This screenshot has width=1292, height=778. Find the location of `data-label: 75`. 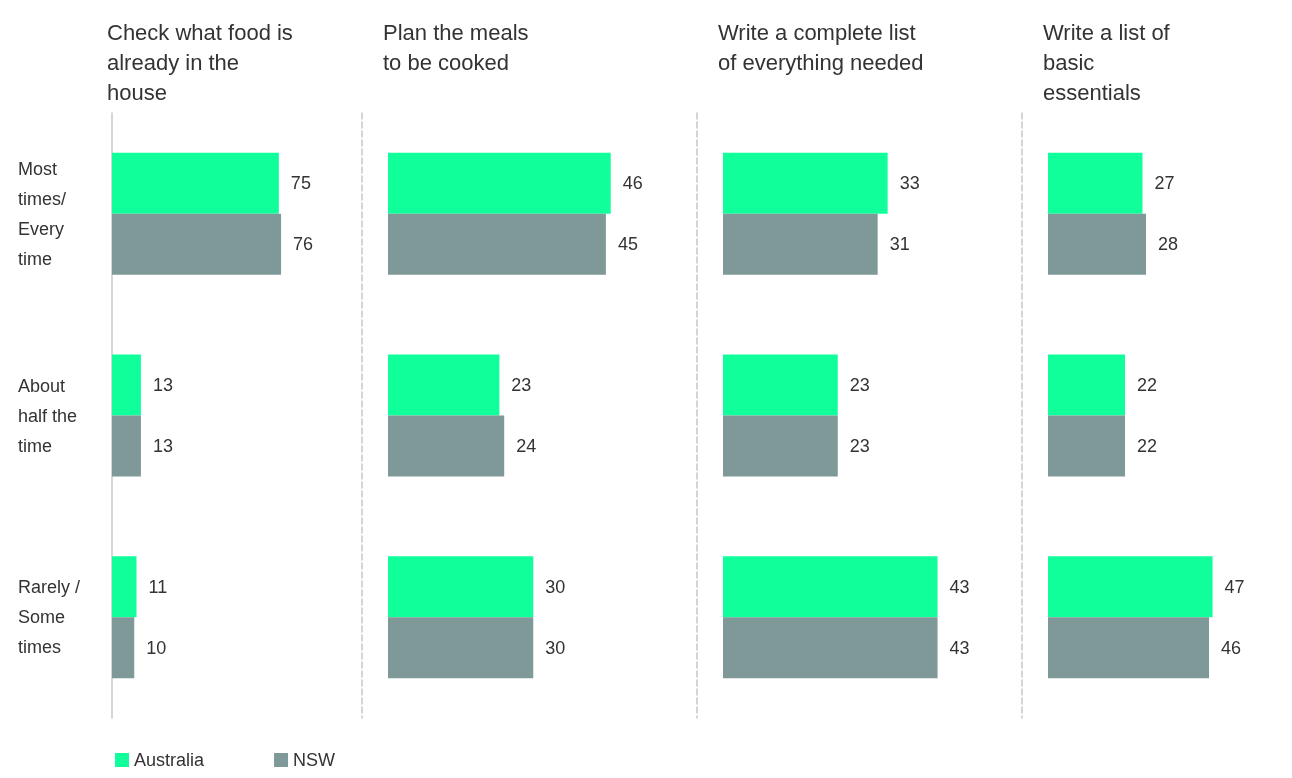

data-label: 75 is located at coordinates (300, 183).